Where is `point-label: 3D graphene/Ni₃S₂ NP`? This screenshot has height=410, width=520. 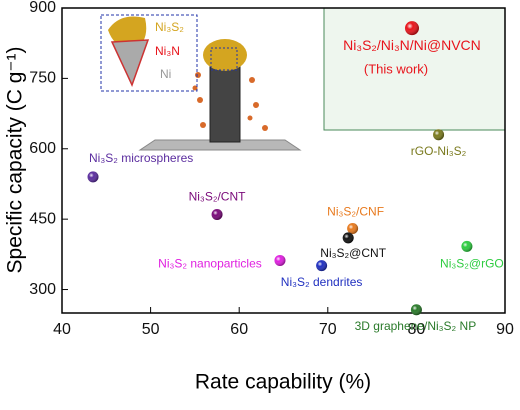 point-label: 3D graphene/Ni₃S₂ NP is located at coordinates (416, 326).